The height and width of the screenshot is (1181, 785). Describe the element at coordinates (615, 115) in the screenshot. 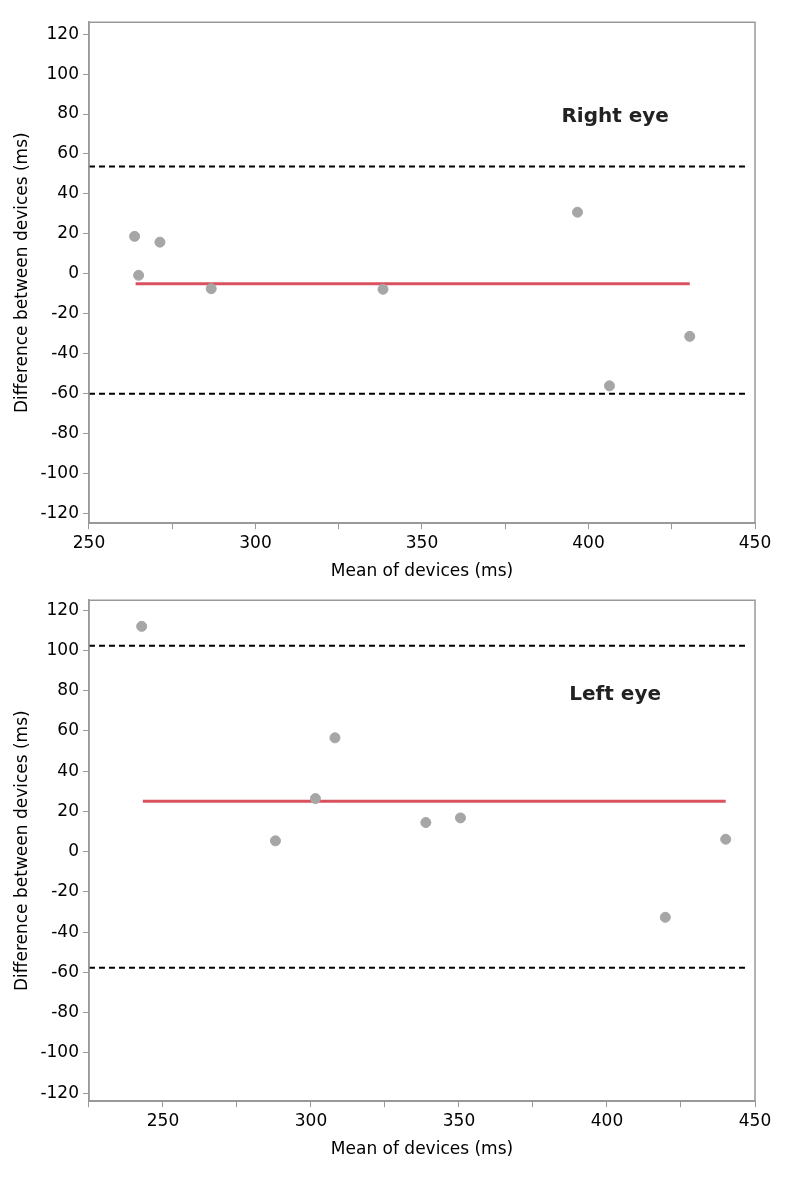

I see `annotation: Right eye` at that location.